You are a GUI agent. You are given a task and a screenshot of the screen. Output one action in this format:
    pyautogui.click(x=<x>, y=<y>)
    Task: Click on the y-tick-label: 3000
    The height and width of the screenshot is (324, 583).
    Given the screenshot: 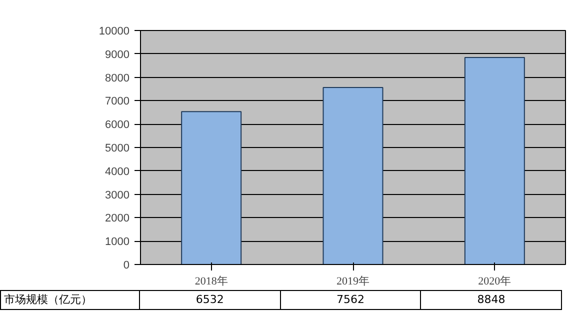 What is the action you would take?
    pyautogui.click(x=117, y=195)
    